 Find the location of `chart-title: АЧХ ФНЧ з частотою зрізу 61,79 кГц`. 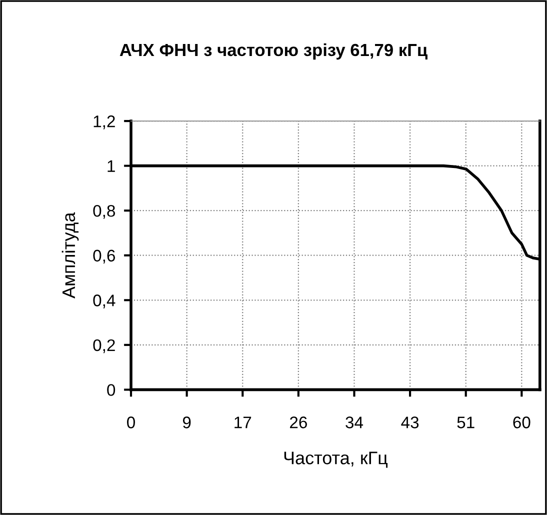

chart-title: АЧХ ФНЧ з частотою зрізу 61,79 кГц is located at coordinates (274, 51).